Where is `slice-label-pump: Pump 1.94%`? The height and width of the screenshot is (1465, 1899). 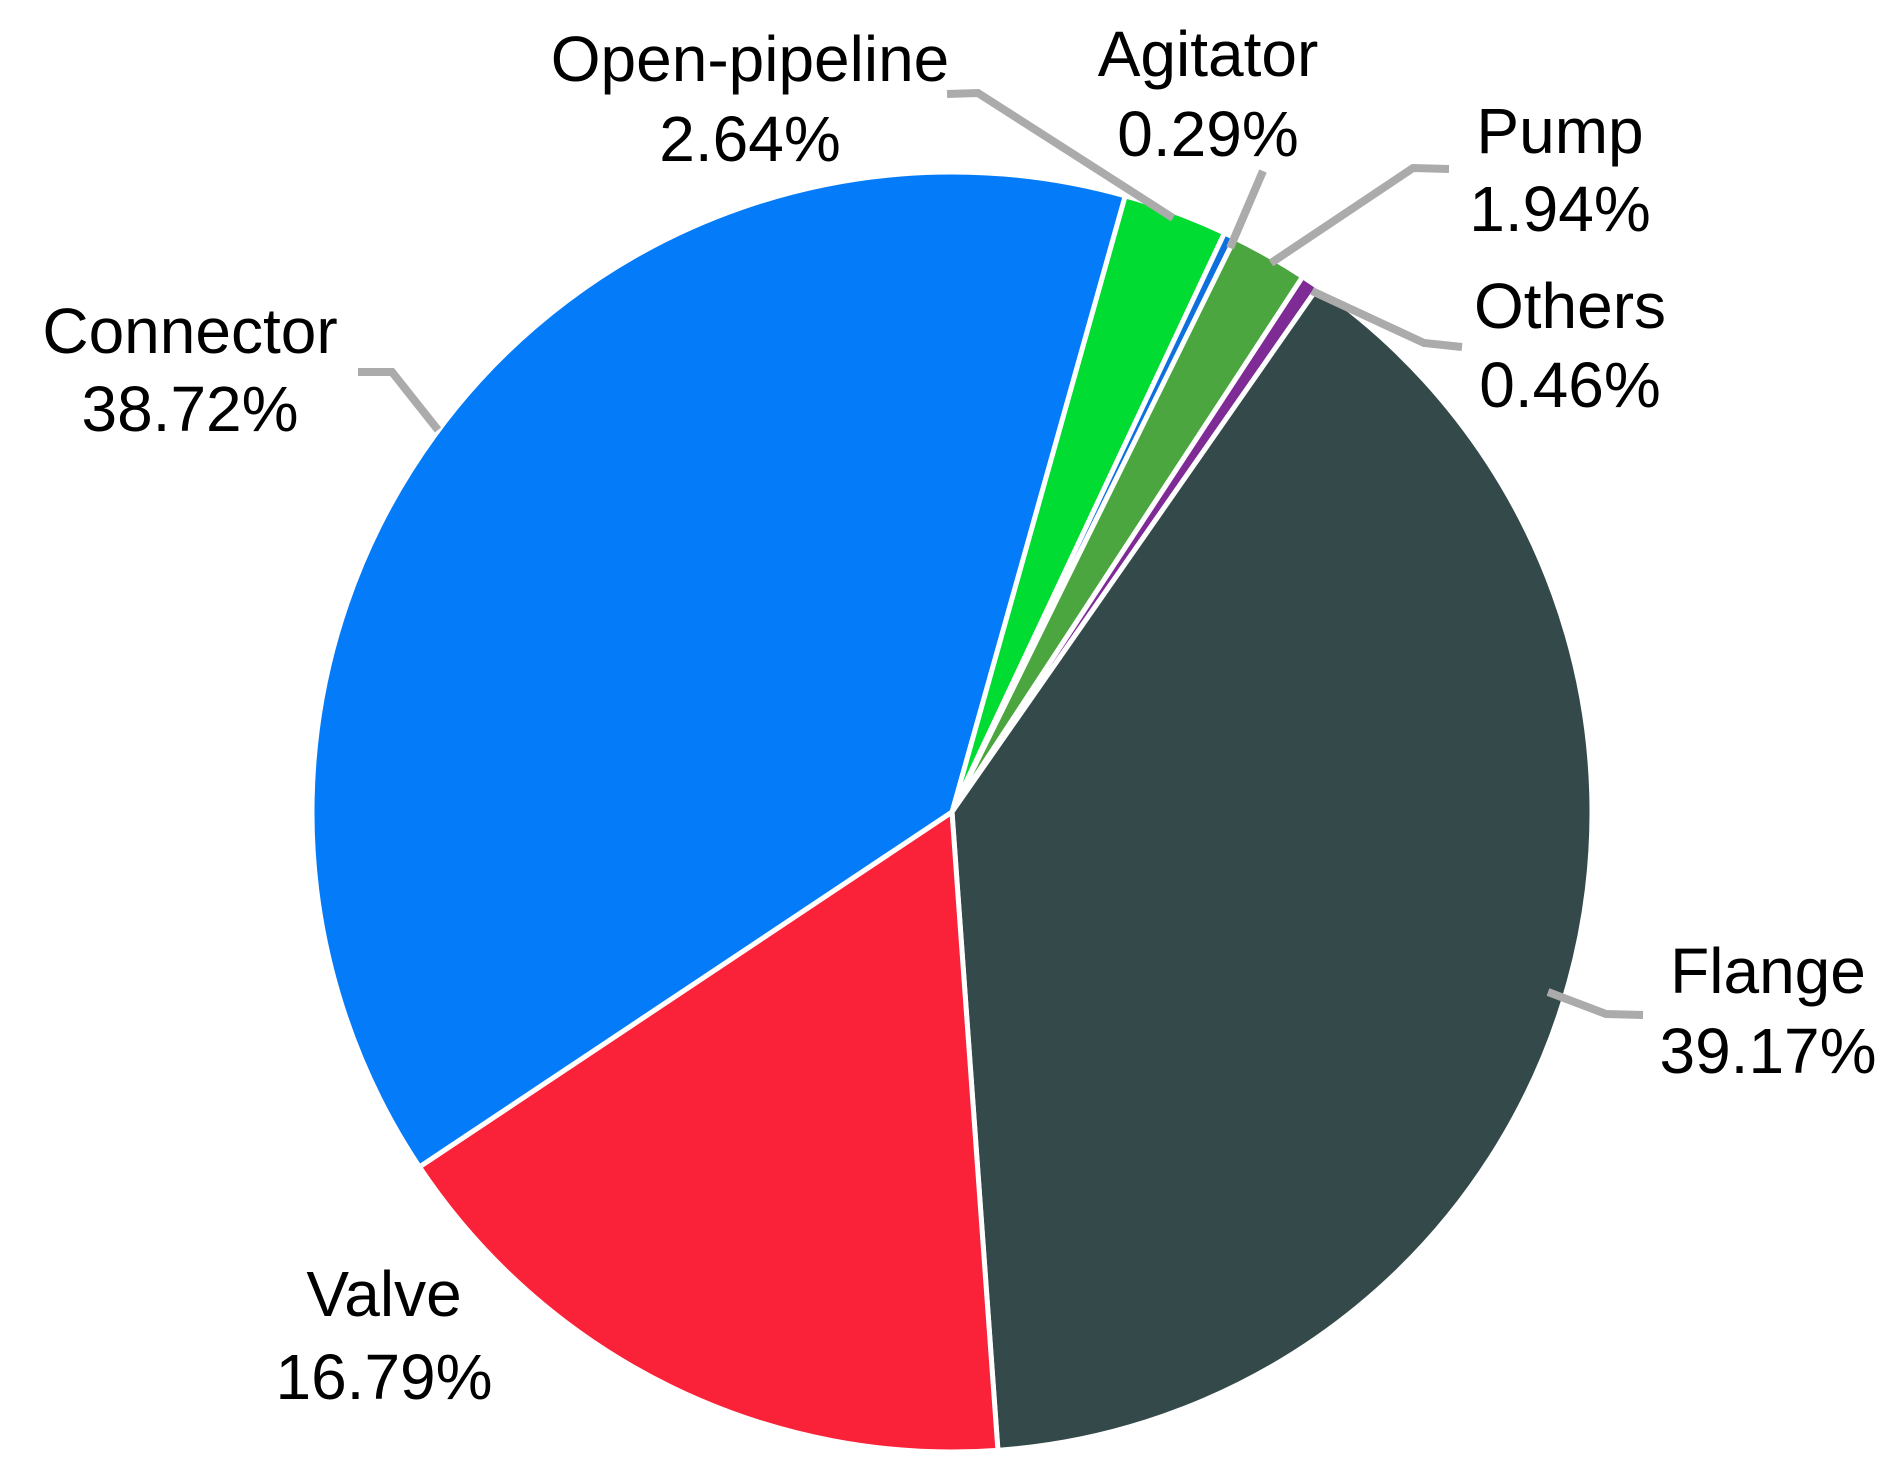
slice-label-pump: Pump 1.94% is located at coordinates (1559, 170).